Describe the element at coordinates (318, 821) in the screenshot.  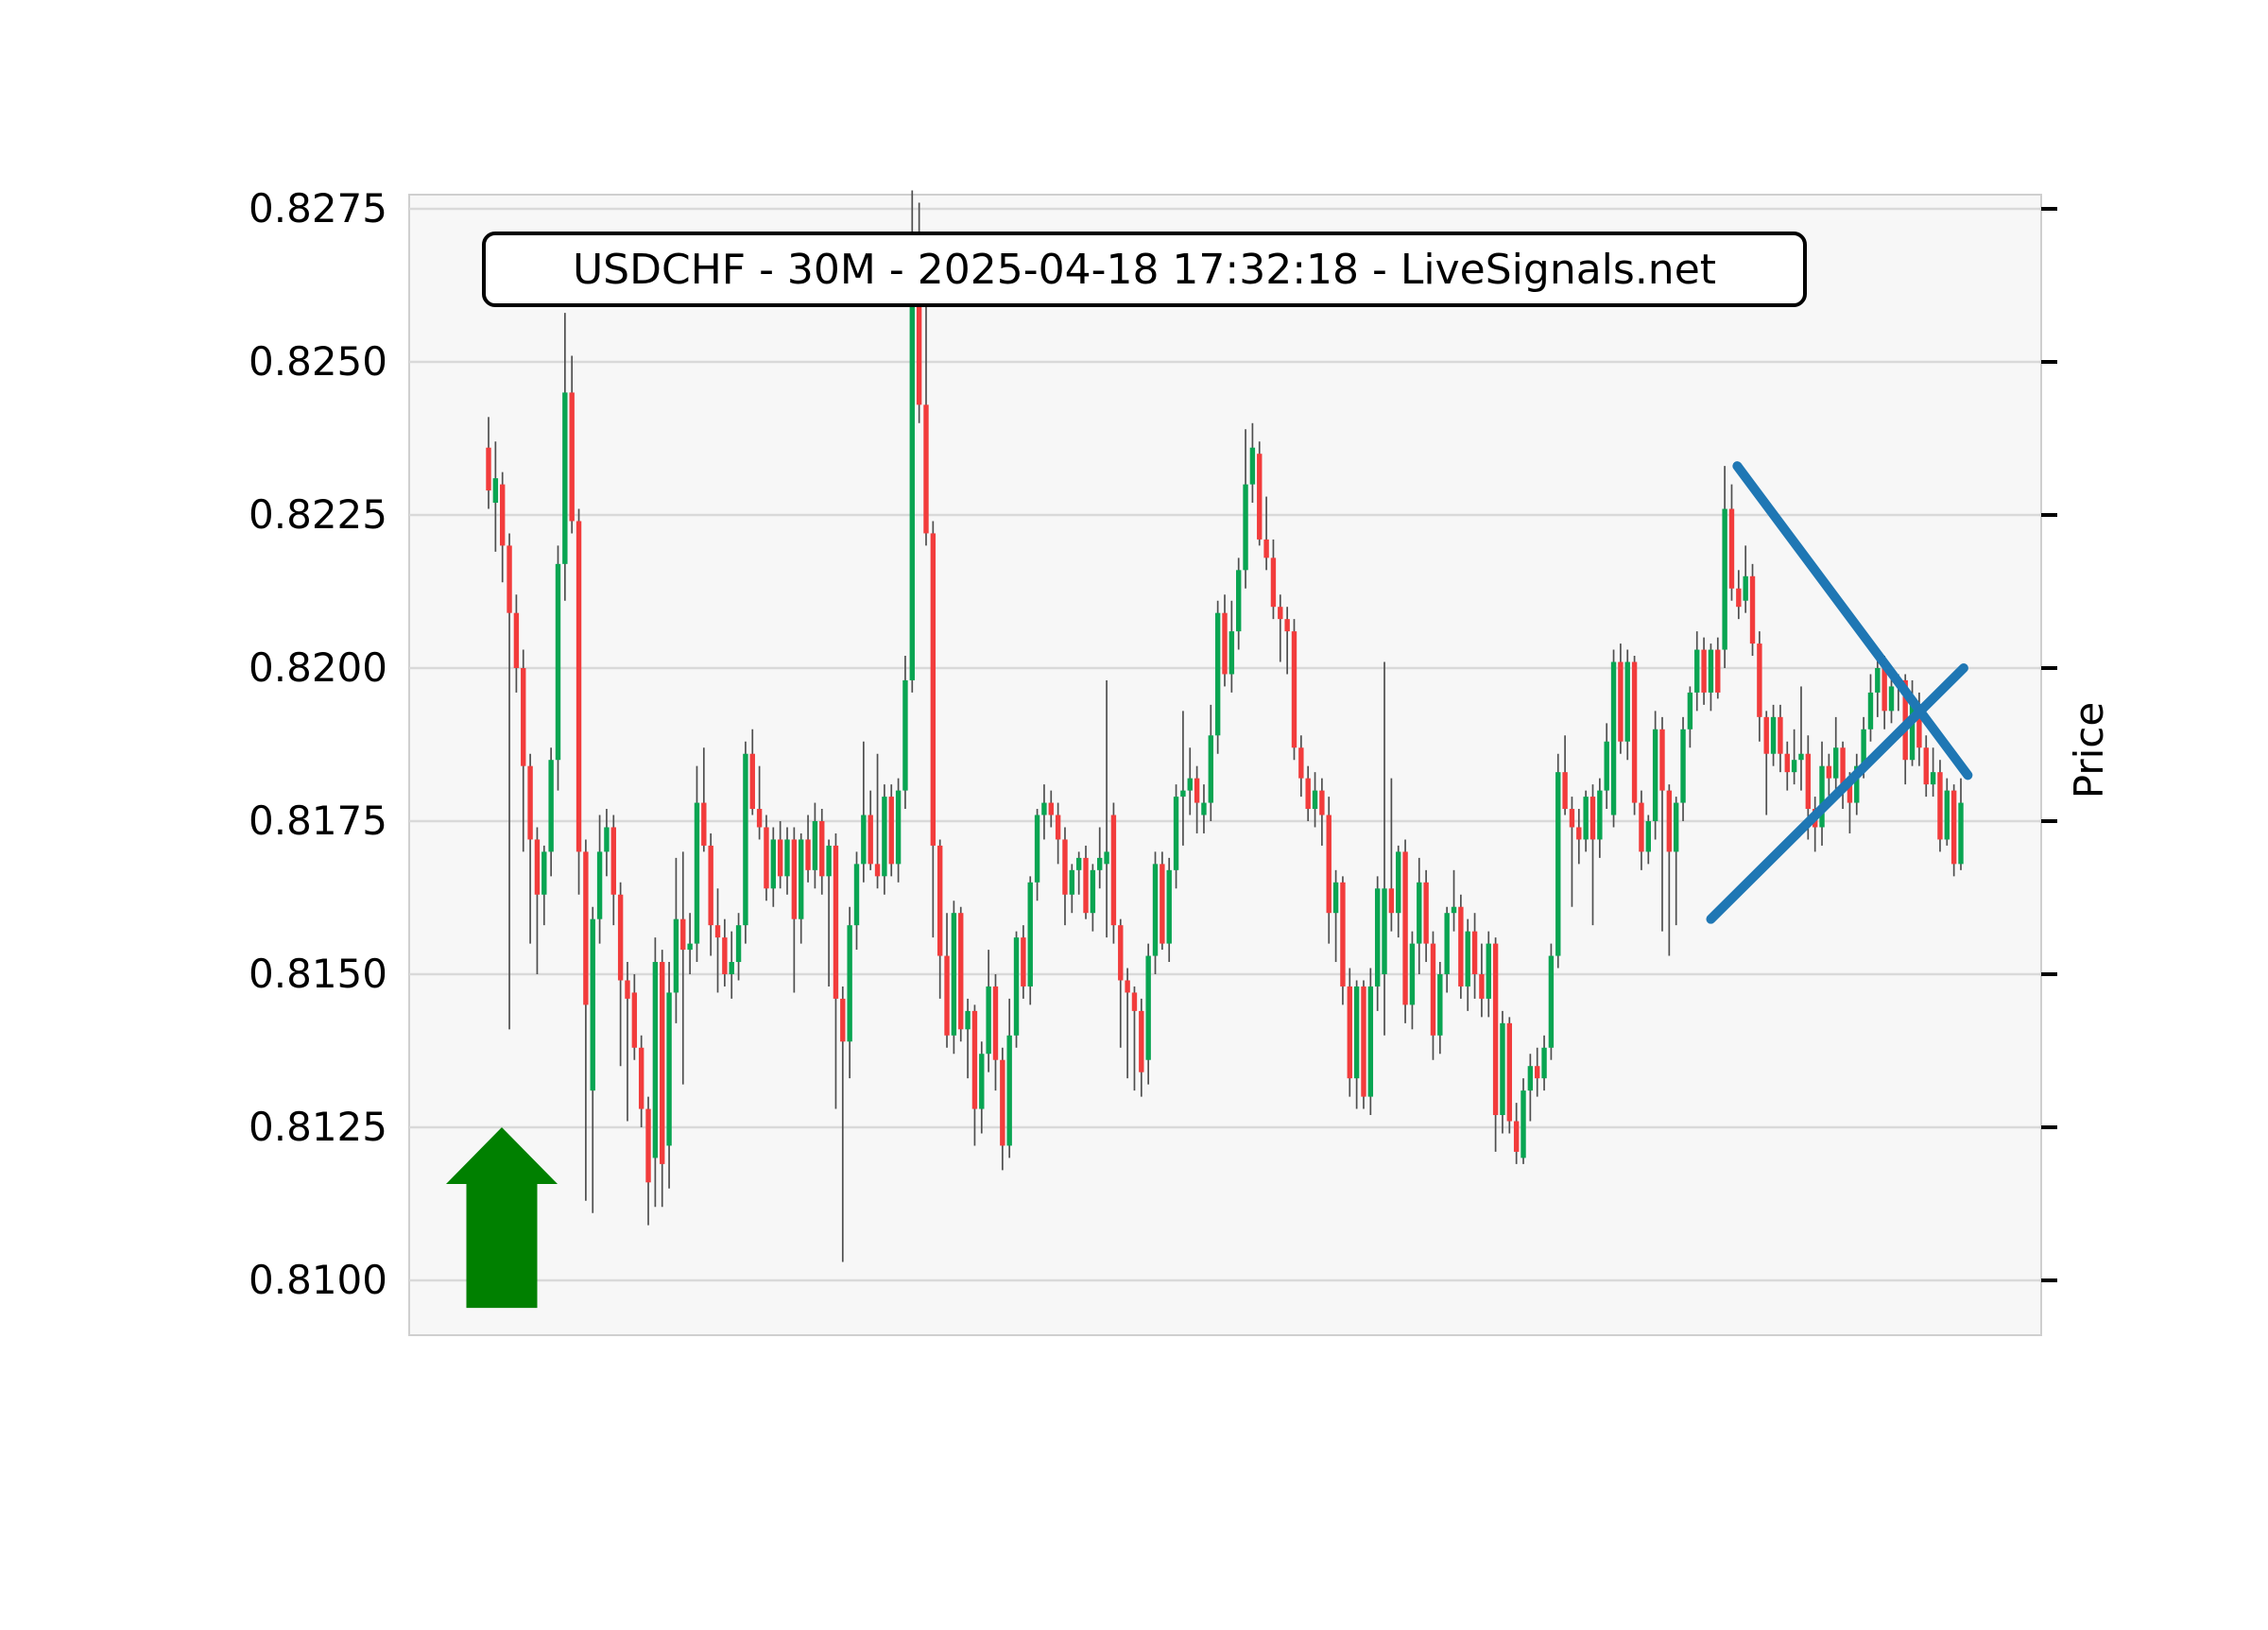
I see `y-axis-tick-label: 0.8175` at that location.